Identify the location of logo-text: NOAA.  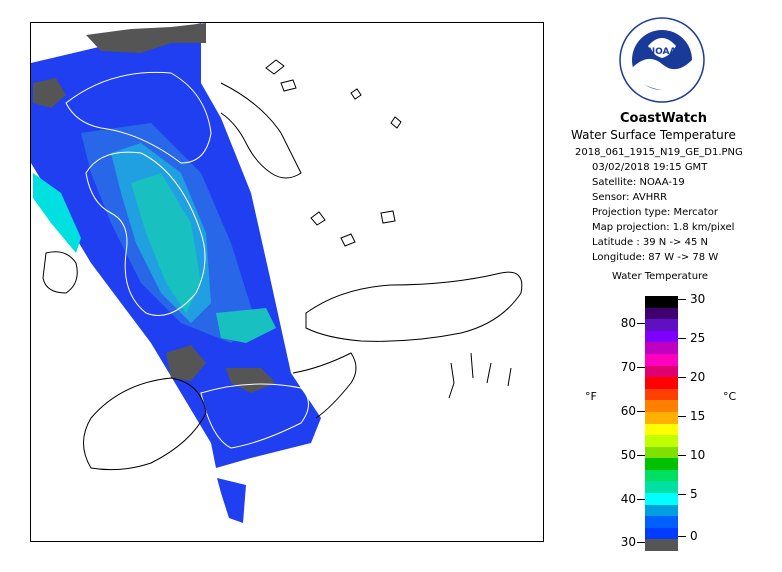
(662, 52).